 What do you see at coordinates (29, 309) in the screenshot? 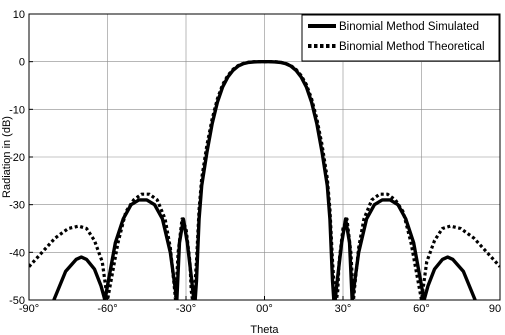
I see `x-tick-label: -90°` at bounding box center [29, 309].